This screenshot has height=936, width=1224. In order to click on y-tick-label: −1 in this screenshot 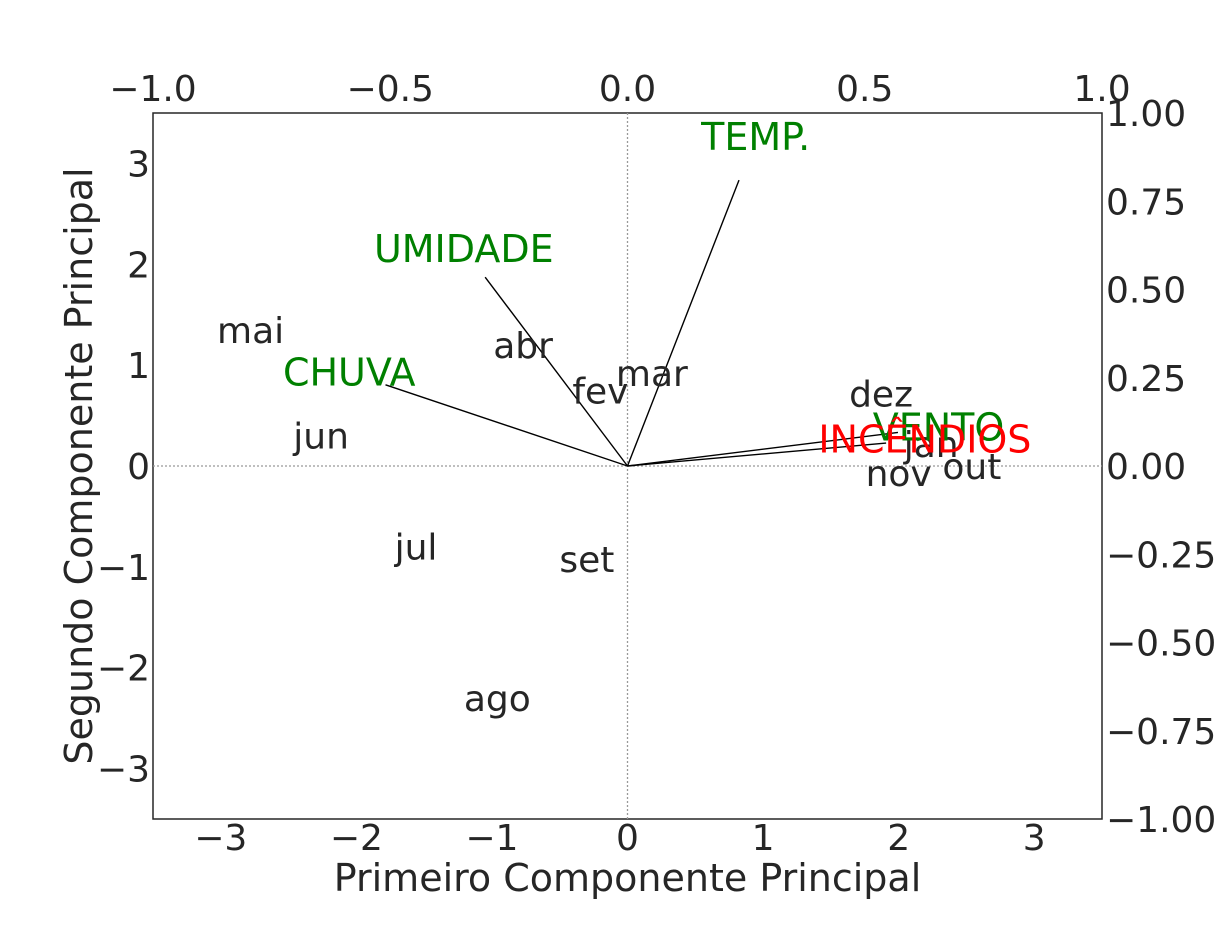, I will do `click(123, 568)`.